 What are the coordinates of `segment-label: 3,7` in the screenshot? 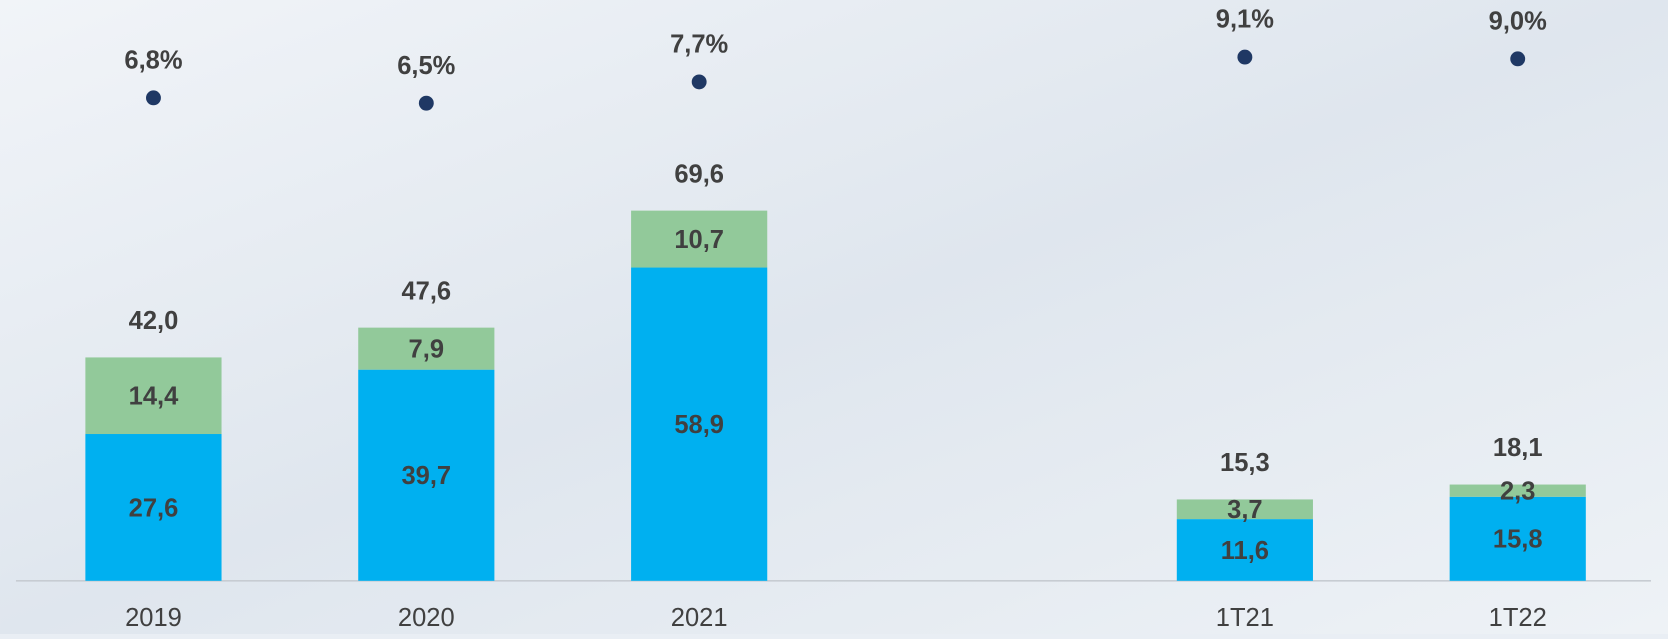 It's located at (1244, 510).